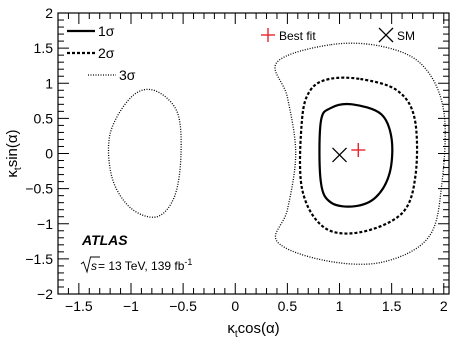 The height and width of the screenshot is (344, 458). I want to click on y-axis-title-sub: t, so click(18, 168).